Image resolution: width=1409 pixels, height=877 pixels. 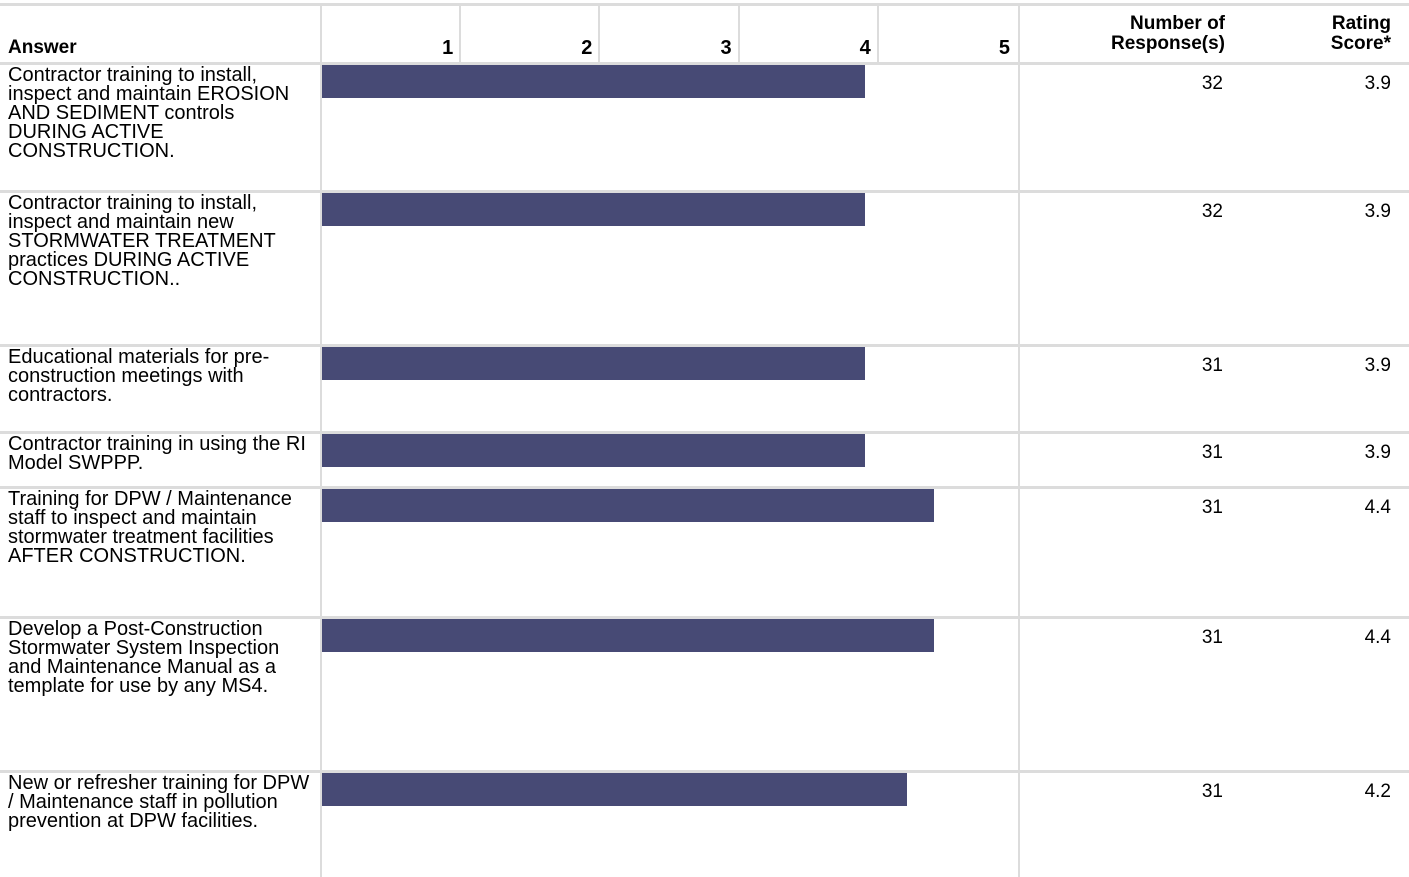 What do you see at coordinates (865, 48) in the screenshot?
I see `scale-label-4: 4` at bounding box center [865, 48].